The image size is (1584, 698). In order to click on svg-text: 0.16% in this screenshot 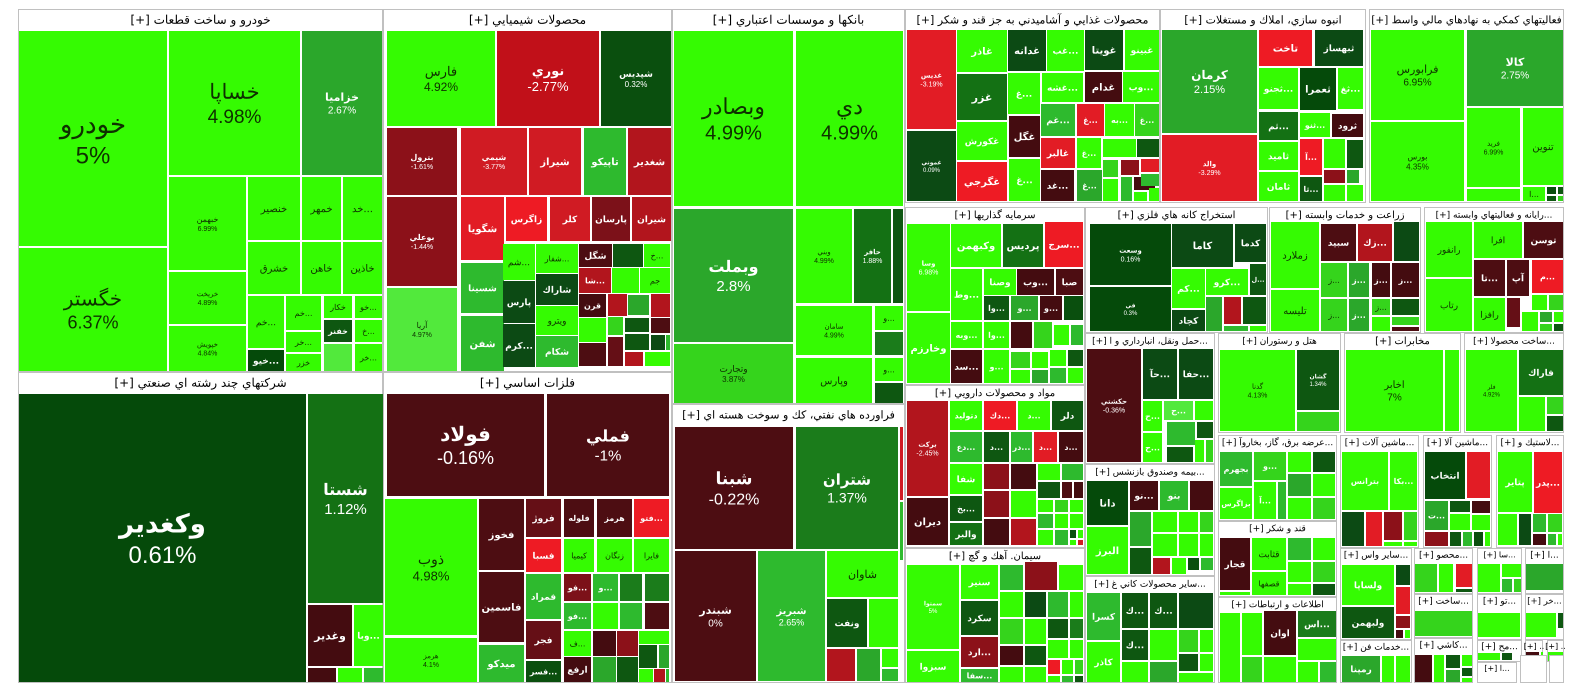, I will do `click(1131, 259)`.